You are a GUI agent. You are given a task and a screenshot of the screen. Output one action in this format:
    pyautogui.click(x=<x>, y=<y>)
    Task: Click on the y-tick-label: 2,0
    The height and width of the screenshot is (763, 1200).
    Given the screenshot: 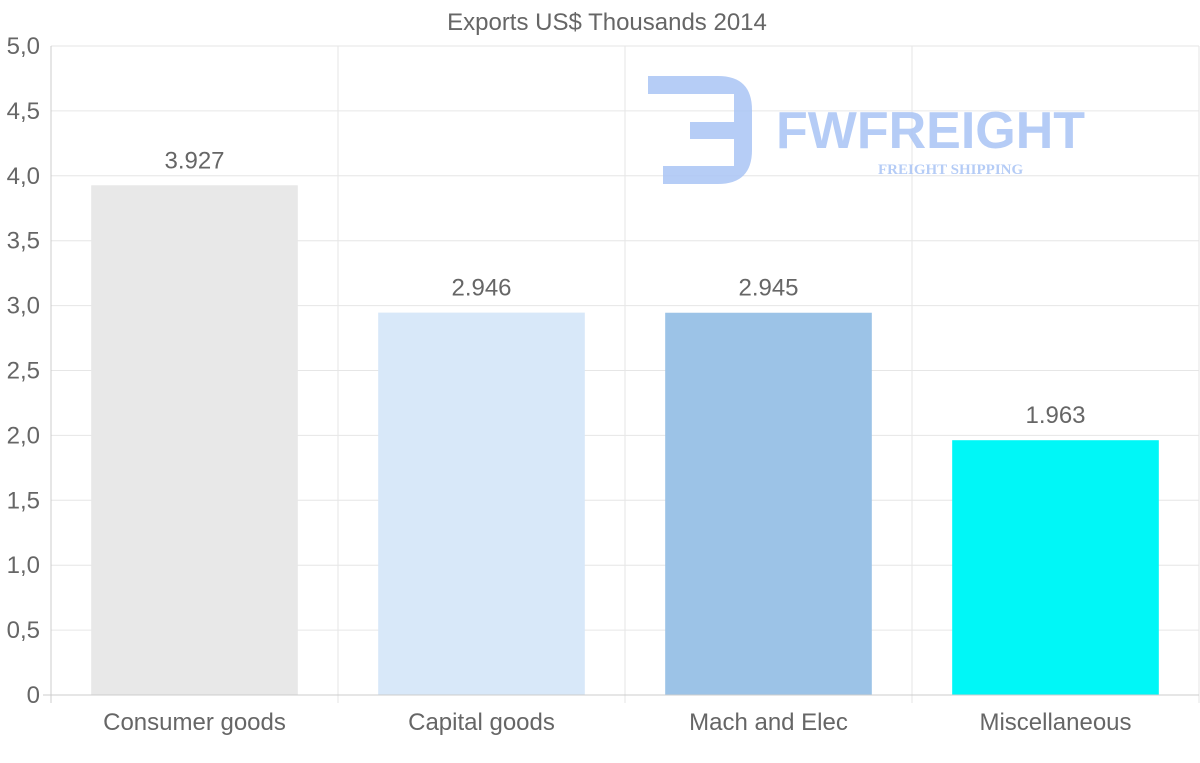 What is the action you would take?
    pyautogui.click(x=23, y=435)
    